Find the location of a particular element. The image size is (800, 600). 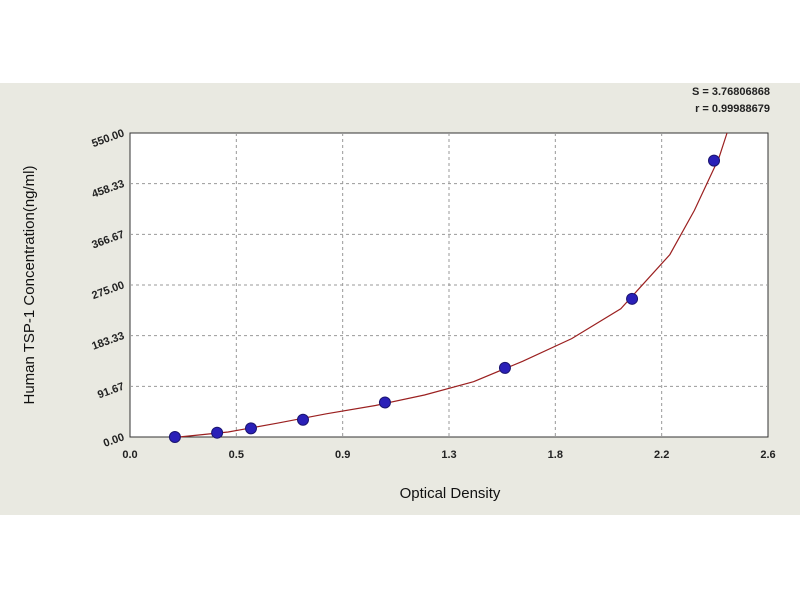

annotation: r = 0.99988679 is located at coordinates (732, 109).